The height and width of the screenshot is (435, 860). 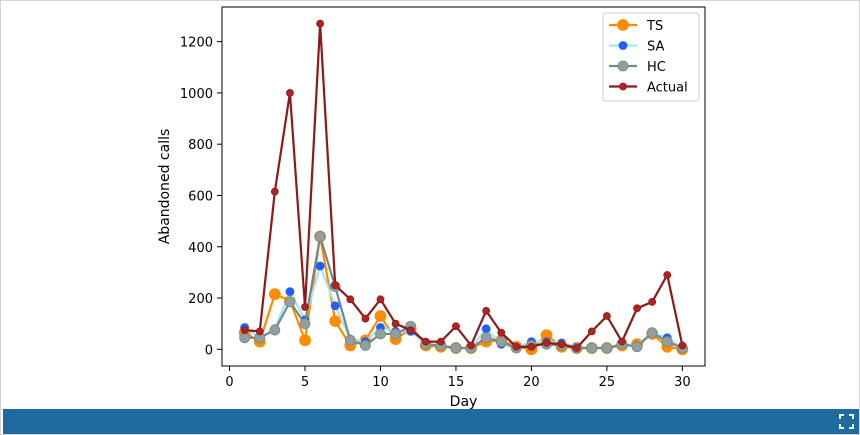 I want to click on legend-label-sa: SA, so click(x=655, y=47).